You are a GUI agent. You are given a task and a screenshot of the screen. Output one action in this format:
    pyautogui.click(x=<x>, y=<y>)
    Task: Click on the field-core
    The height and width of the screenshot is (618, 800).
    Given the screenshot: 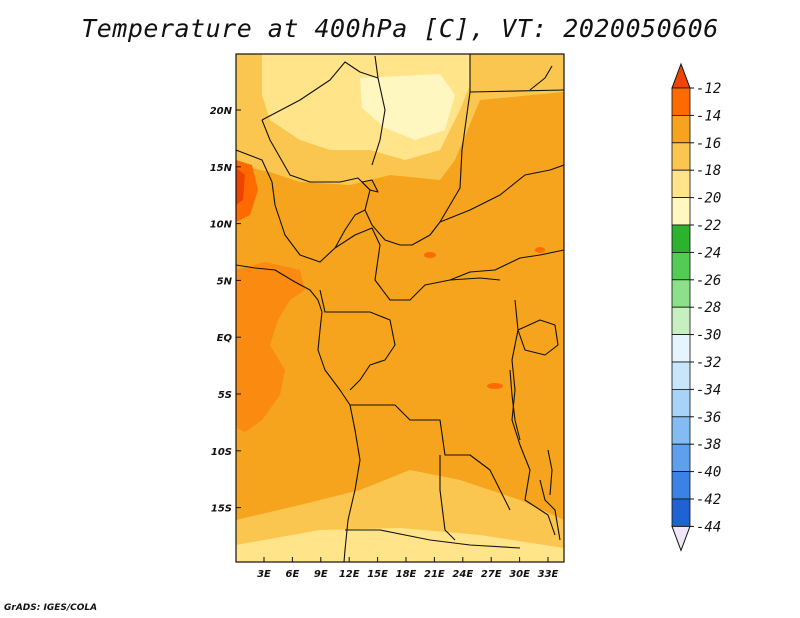 What is the action you would take?
    pyautogui.click(x=407, y=107)
    